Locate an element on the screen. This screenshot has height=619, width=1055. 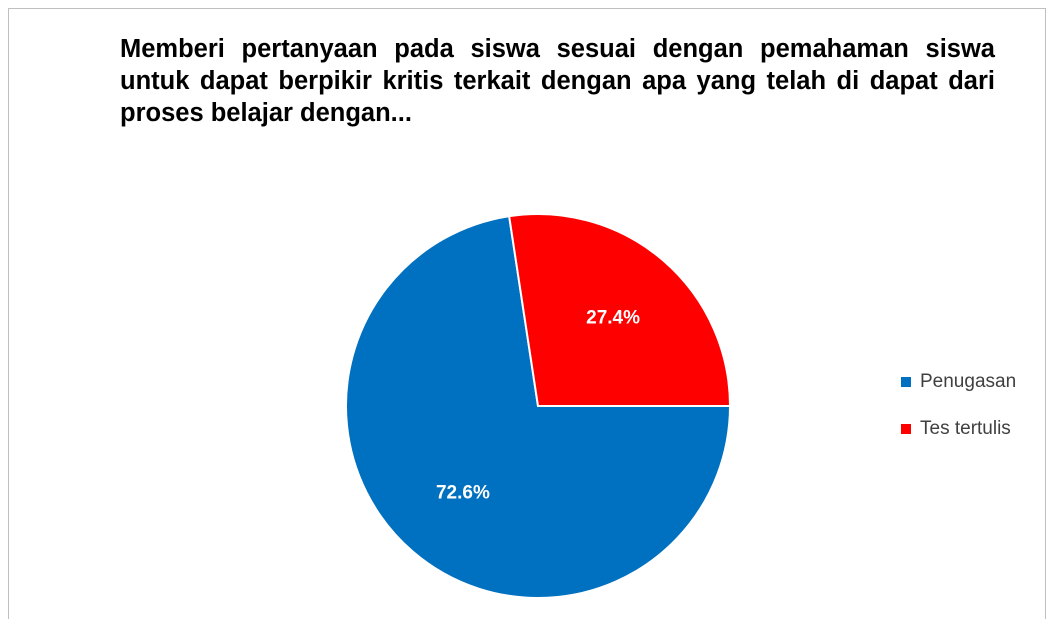
pie-slice is located at coordinates (620, 310).